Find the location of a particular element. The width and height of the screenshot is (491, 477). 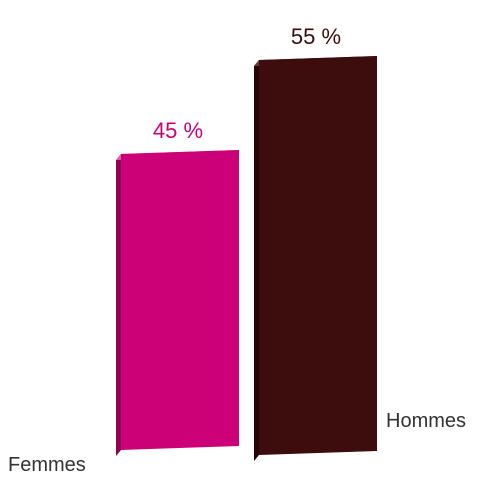

value-label-hommes: 55 % is located at coordinates (316, 36).